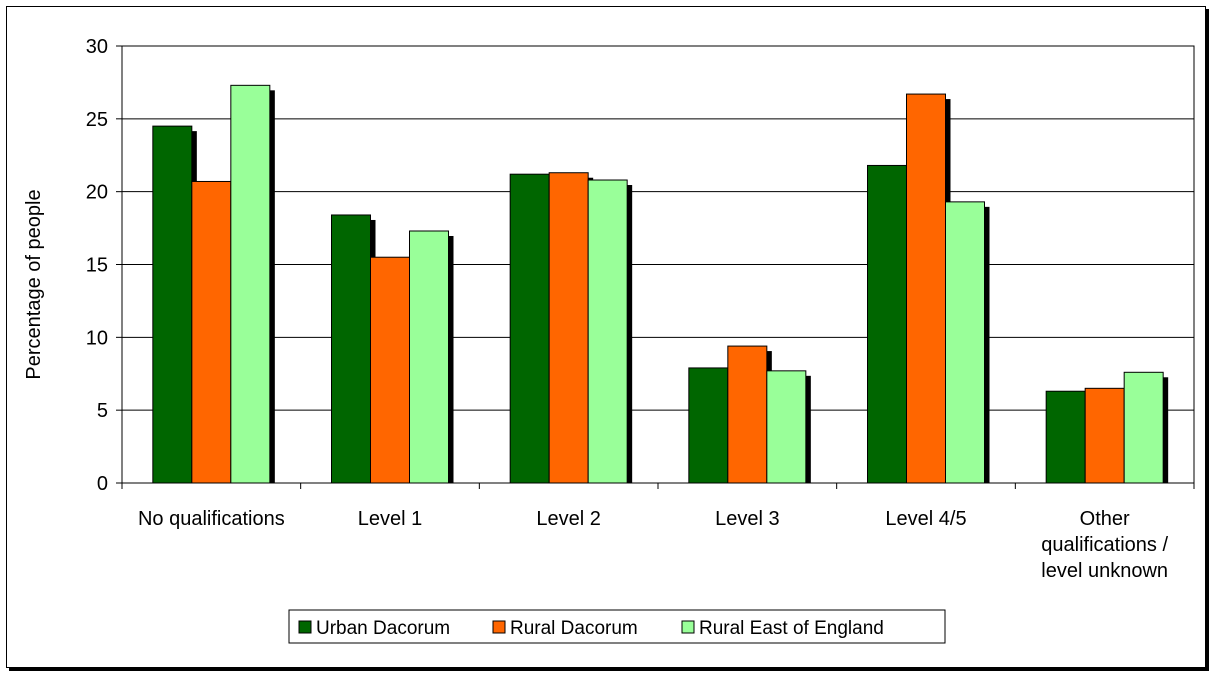 The image size is (1212, 674). What do you see at coordinates (791, 628) in the screenshot?
I see `legend-label: Rural East of England` at bounding box center [791, 628].